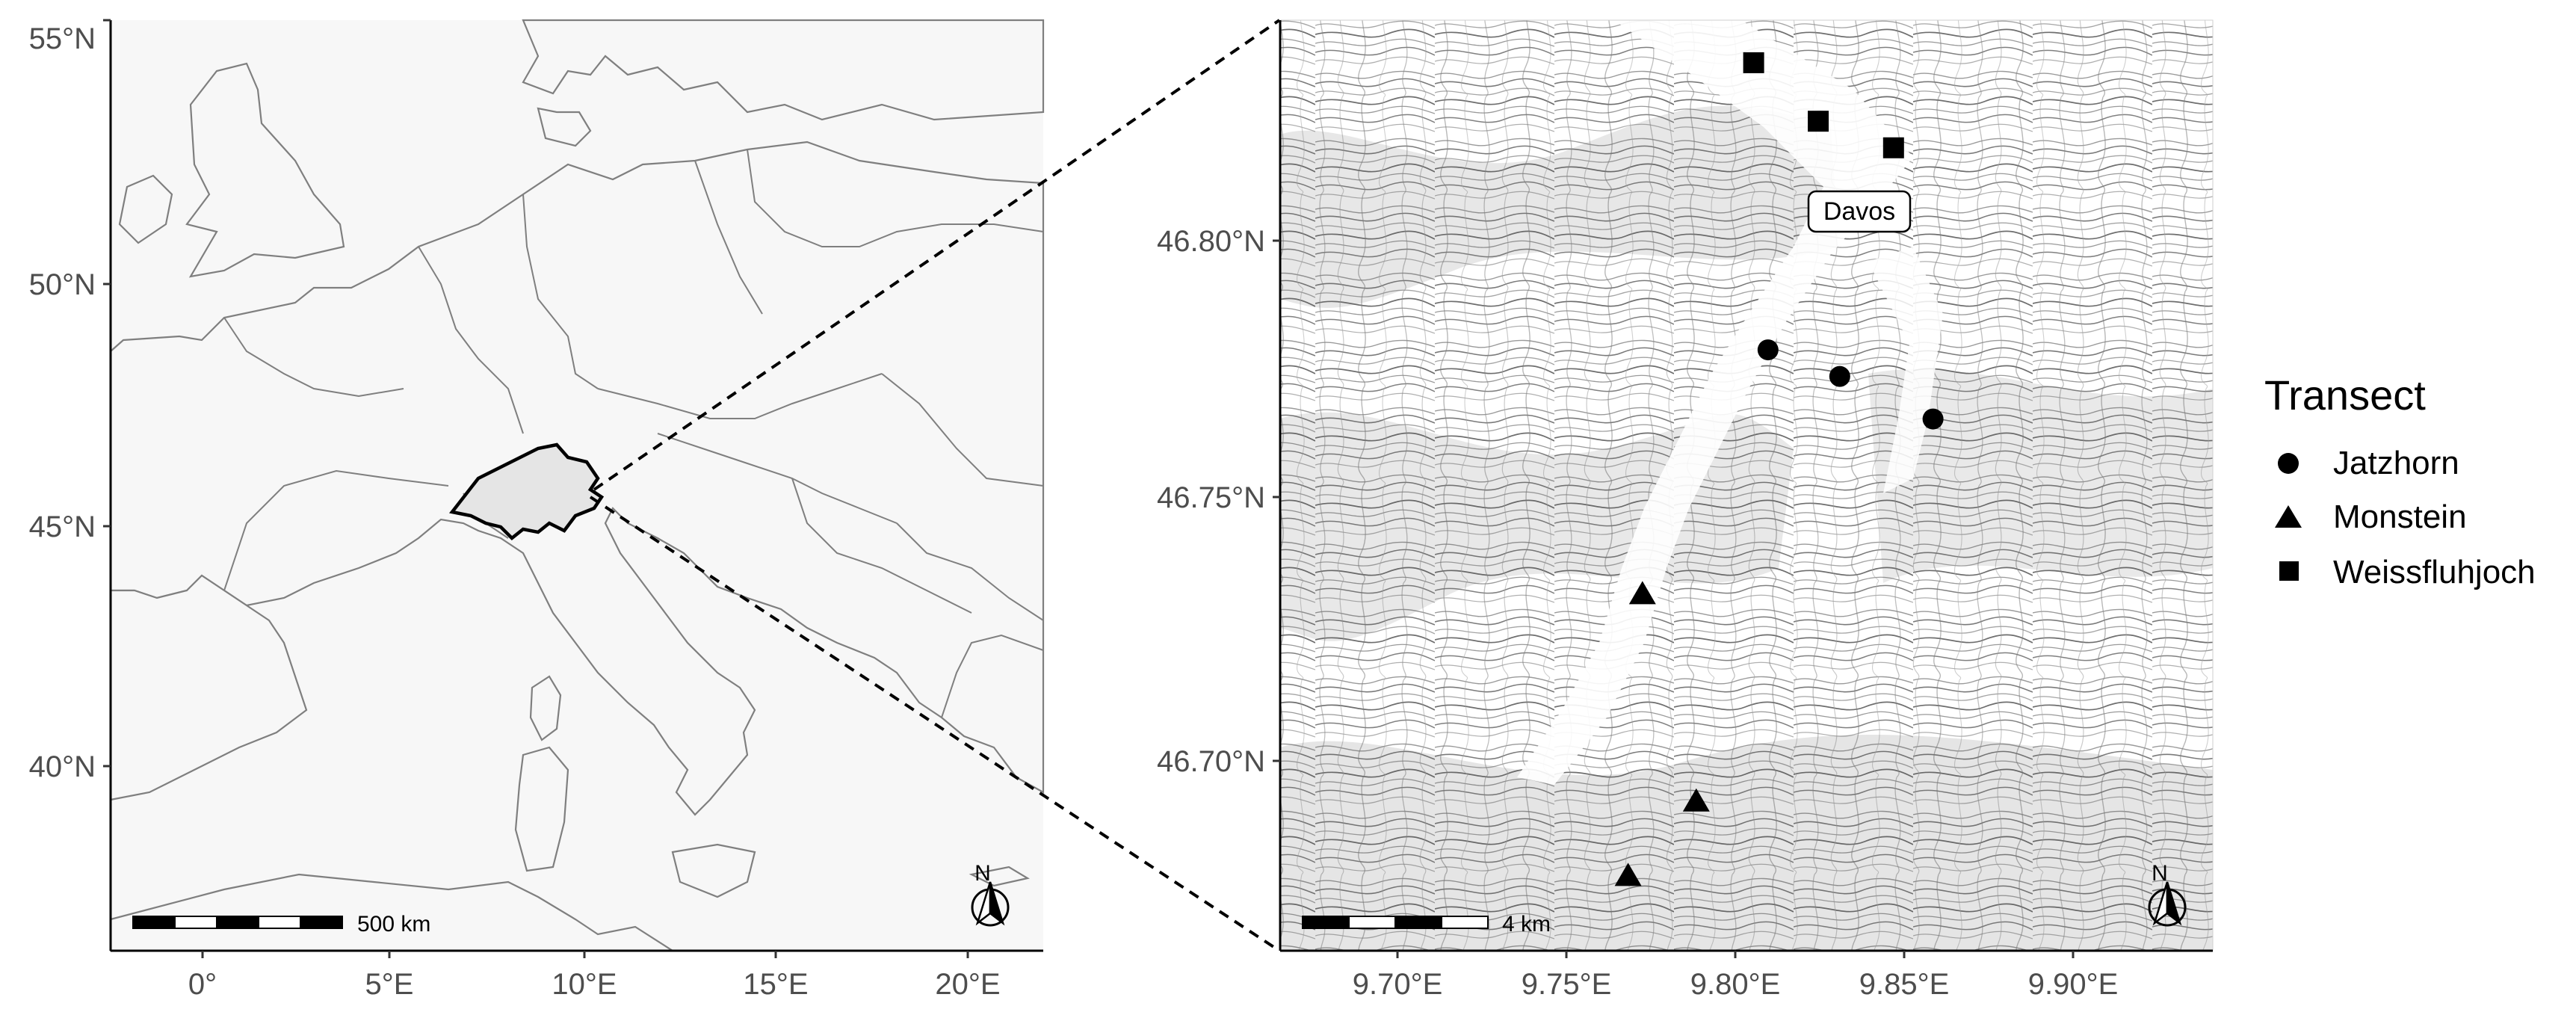  Describe the element at coordinates (2289, 571) in the screenshot. I see `legend-square-icon` at that location.